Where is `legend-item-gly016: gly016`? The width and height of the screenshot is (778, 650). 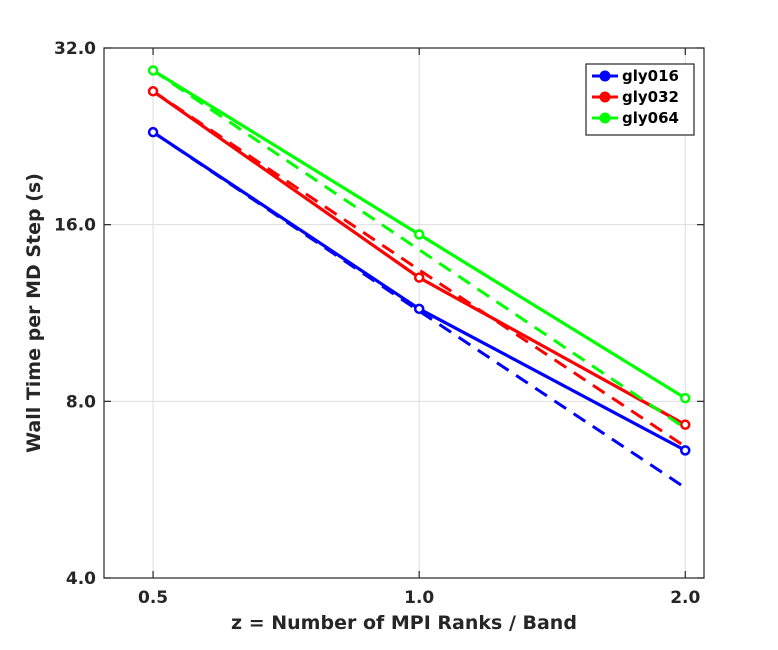 legend-item-gly016: gly016 is located at coordinates (635, 76).